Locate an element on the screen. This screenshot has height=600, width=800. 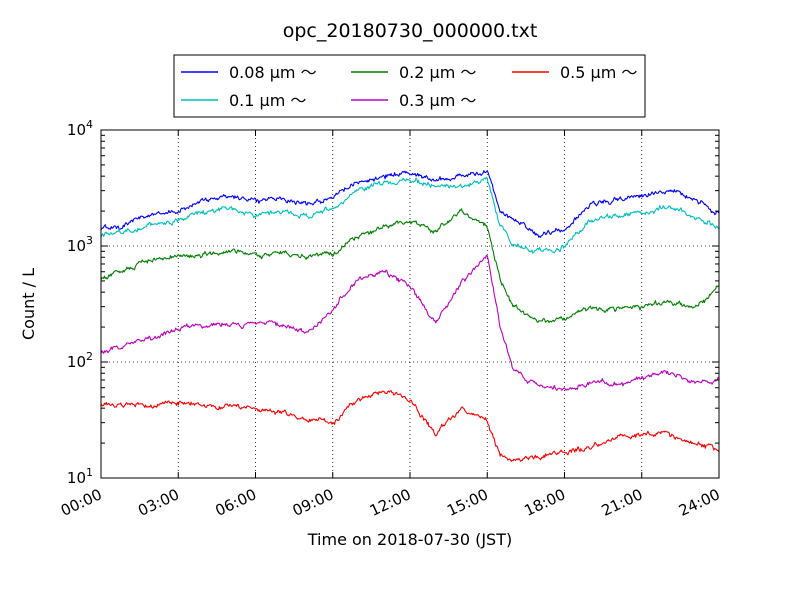
y-tick-exponent: 1 is located at coordinates (89, 472).